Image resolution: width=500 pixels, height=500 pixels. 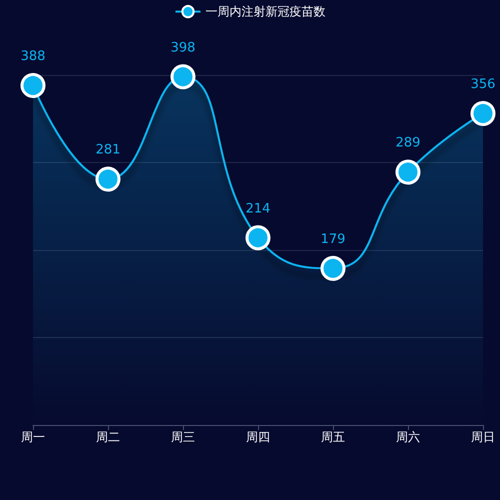 I want to click on x-tick-label: 周四, so click(x=258, y=437).